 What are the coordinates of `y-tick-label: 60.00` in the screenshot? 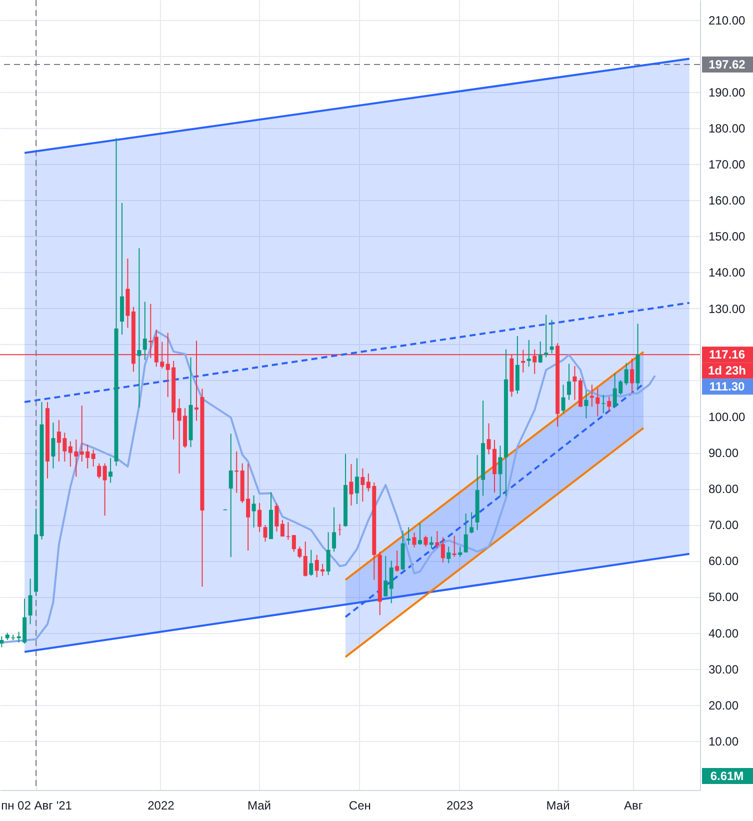 It's located at (723, 561).